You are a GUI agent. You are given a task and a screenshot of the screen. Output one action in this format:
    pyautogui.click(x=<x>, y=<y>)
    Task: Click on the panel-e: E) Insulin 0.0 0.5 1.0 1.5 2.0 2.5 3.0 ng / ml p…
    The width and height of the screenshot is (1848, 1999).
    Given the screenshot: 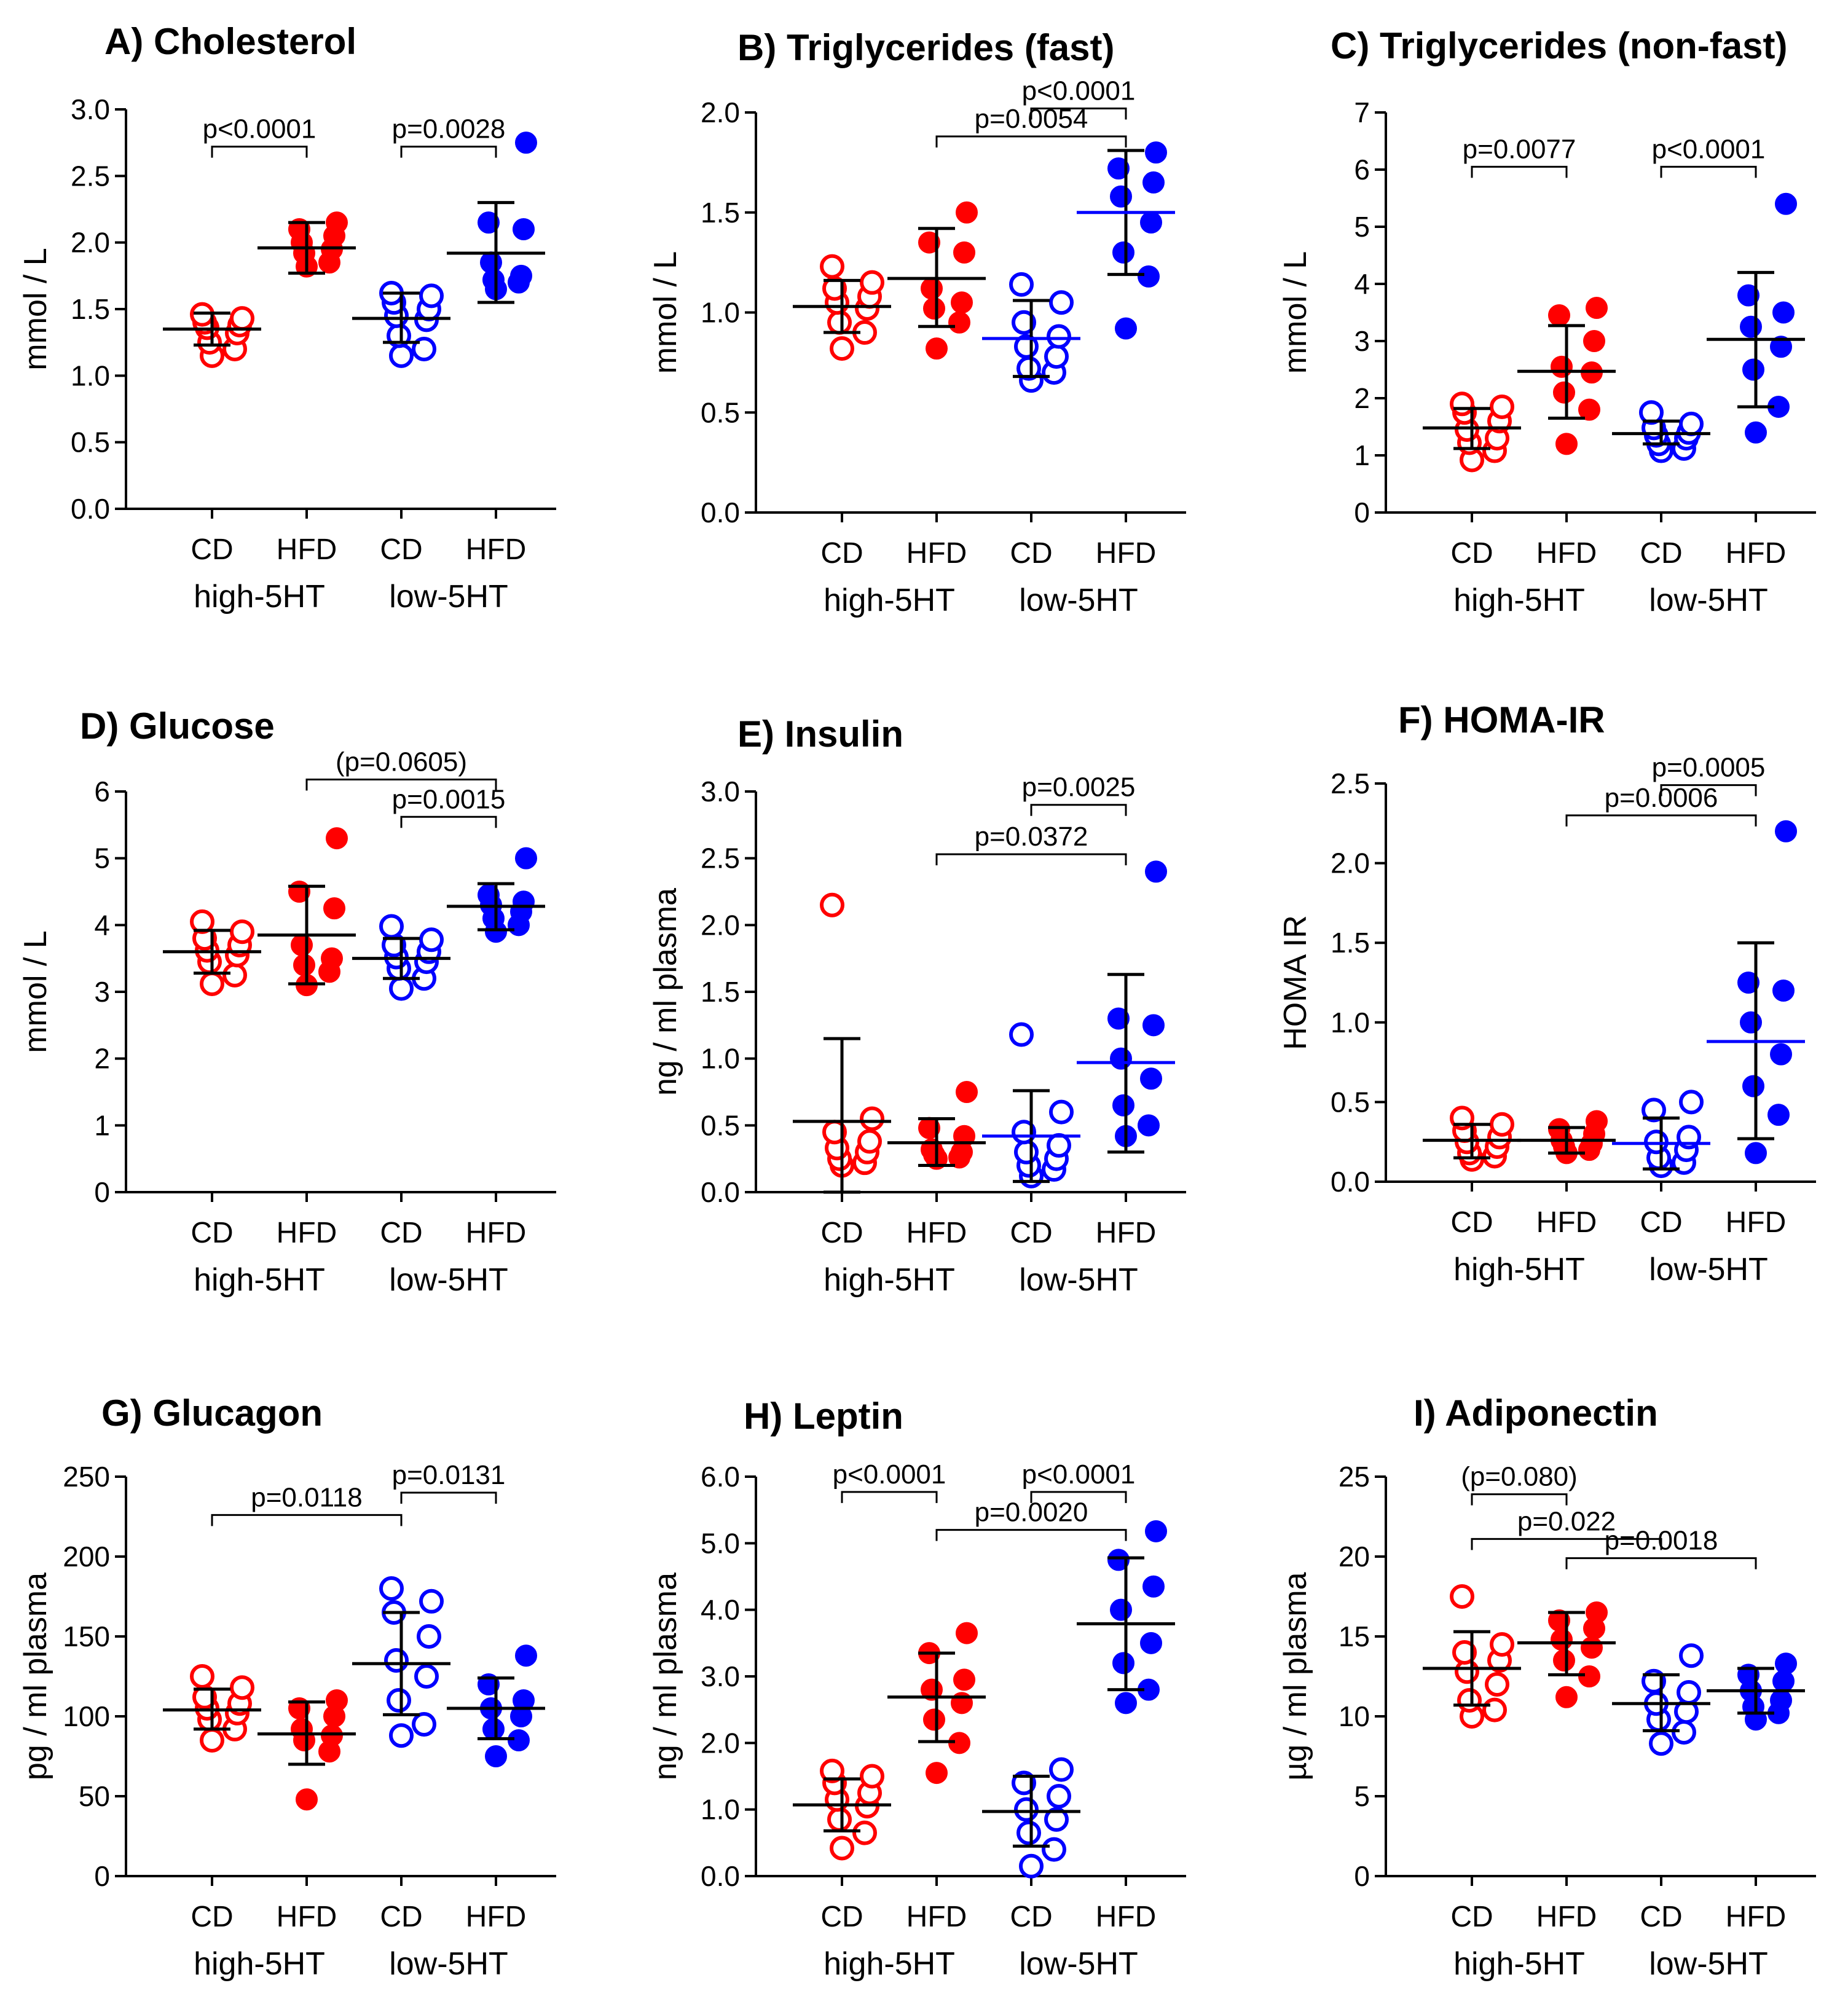 What is the action you would take?
    pyautogui.click(x=917, y=1005)
    